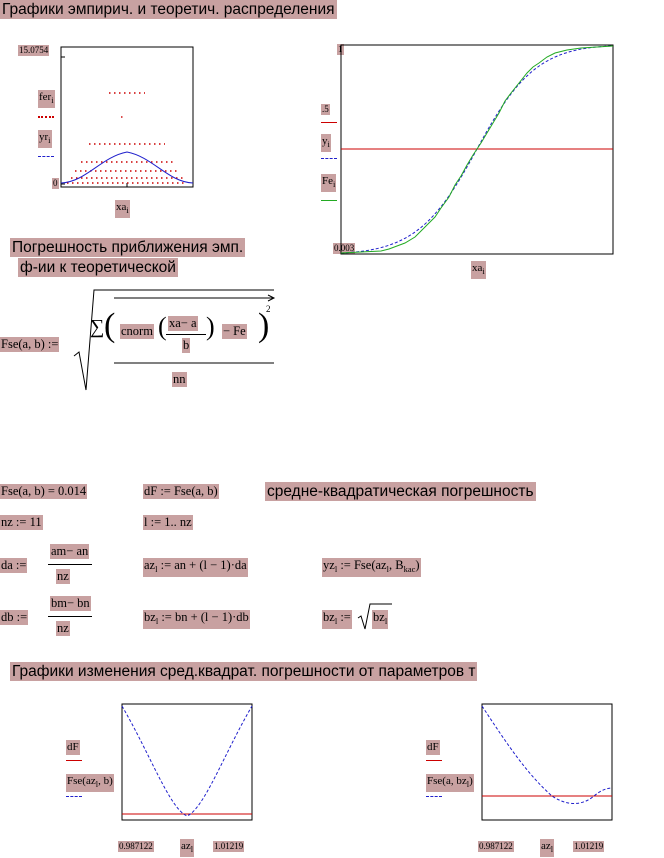 This screenshot has height=858, width=664. Describe the element at coordinates (329, 158) in the screenshot. I see `plot2-trace1-legend` at that location.